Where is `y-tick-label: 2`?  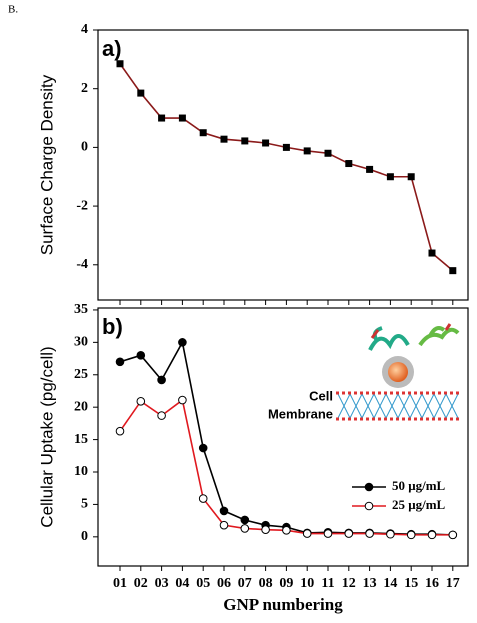
y-tick-label: 2 is located at coordinates (84, 88).